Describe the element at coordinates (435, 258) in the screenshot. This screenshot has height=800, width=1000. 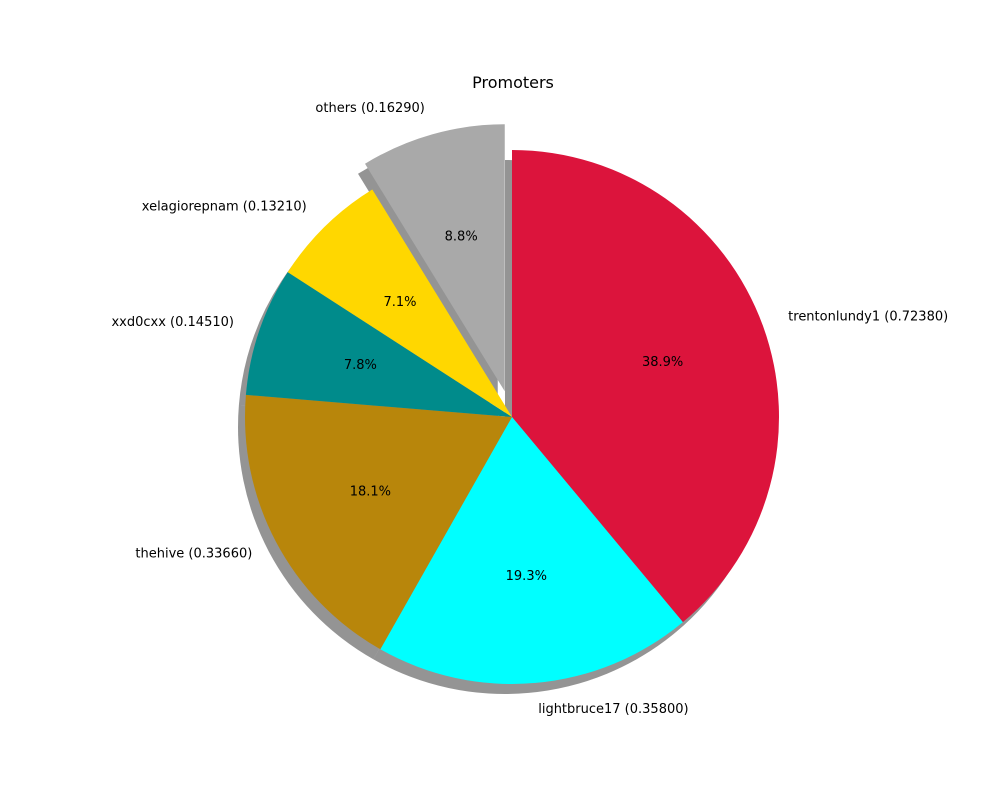
I see `pie-slice-others` at that location.